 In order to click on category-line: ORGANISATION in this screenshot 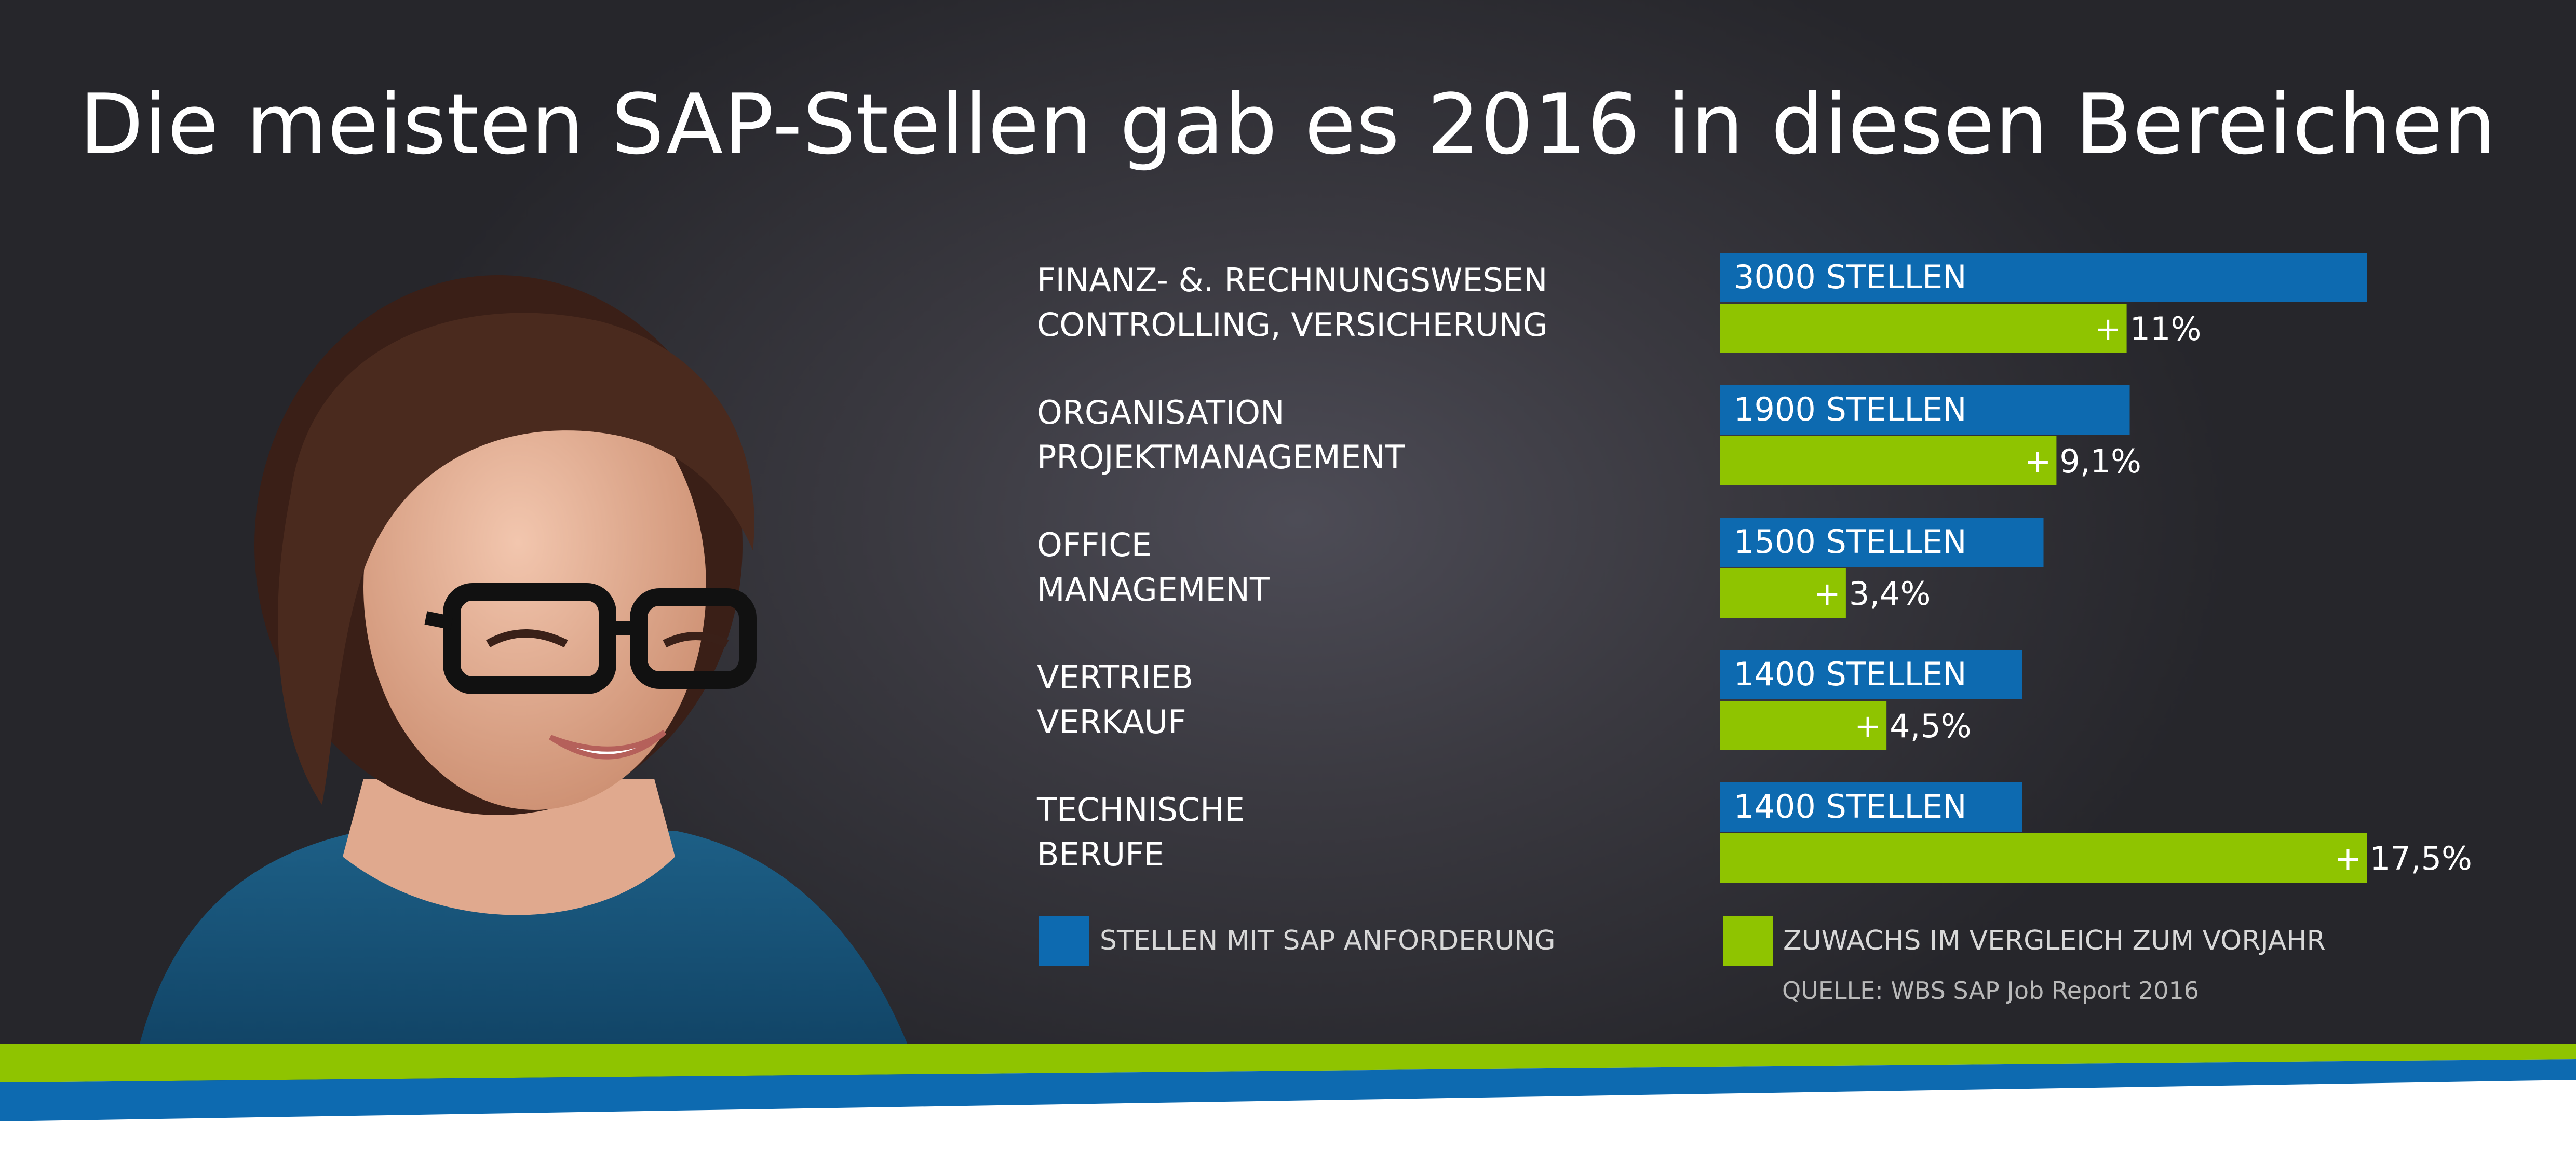, I will do `click(1161, 412)`.